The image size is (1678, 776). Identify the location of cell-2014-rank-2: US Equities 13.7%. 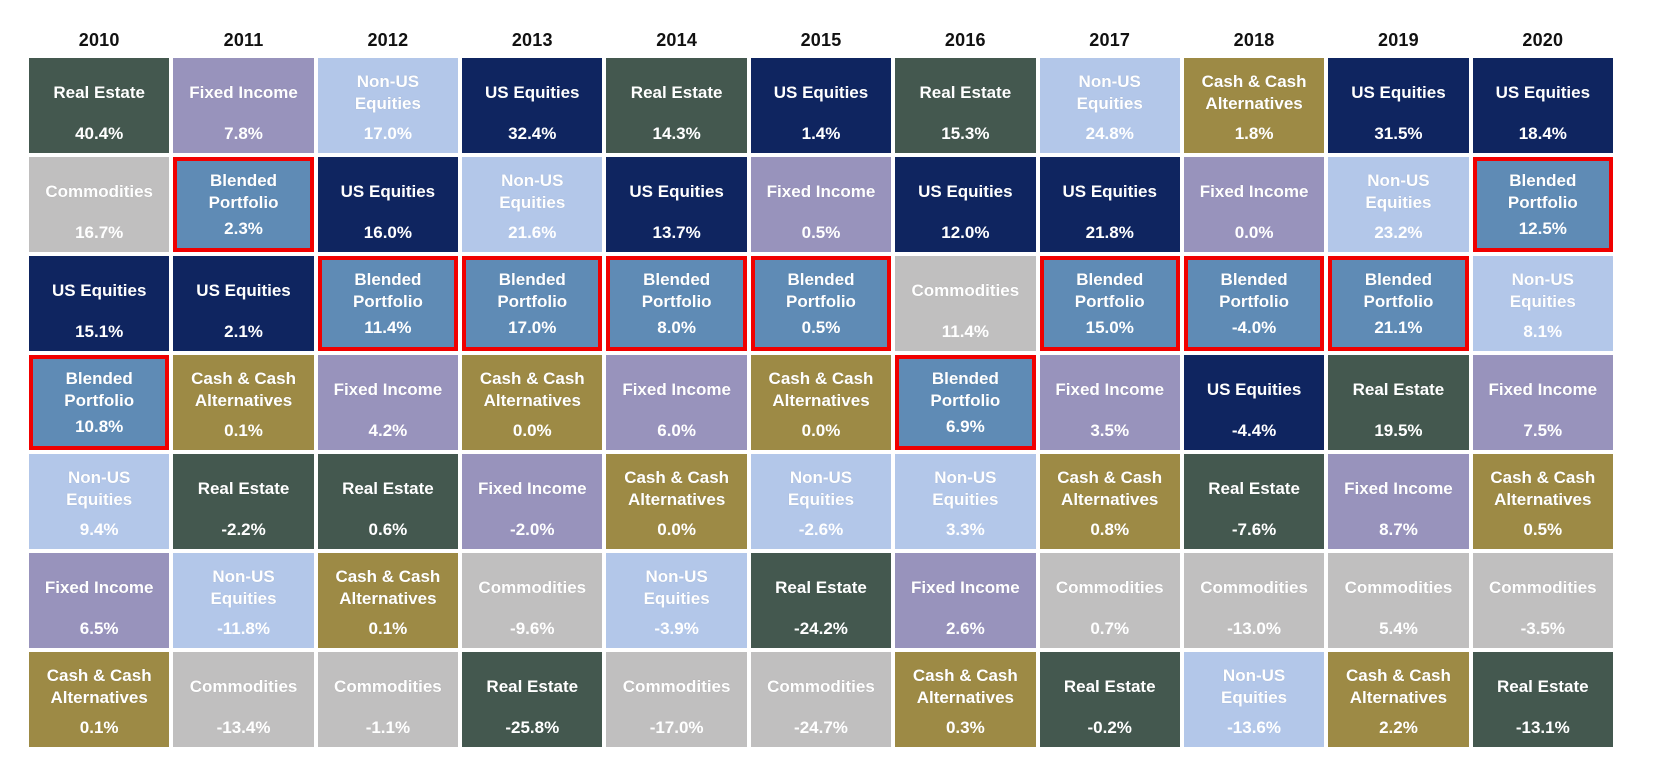
(676, 204).